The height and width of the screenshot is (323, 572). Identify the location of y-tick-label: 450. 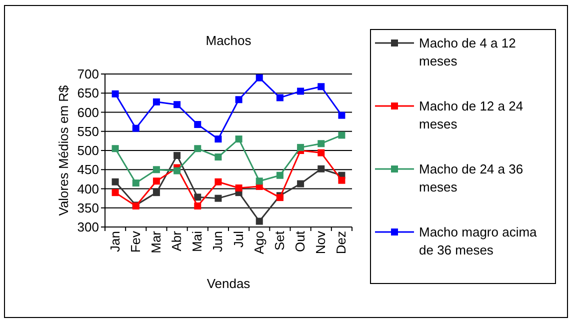
(88, 170).